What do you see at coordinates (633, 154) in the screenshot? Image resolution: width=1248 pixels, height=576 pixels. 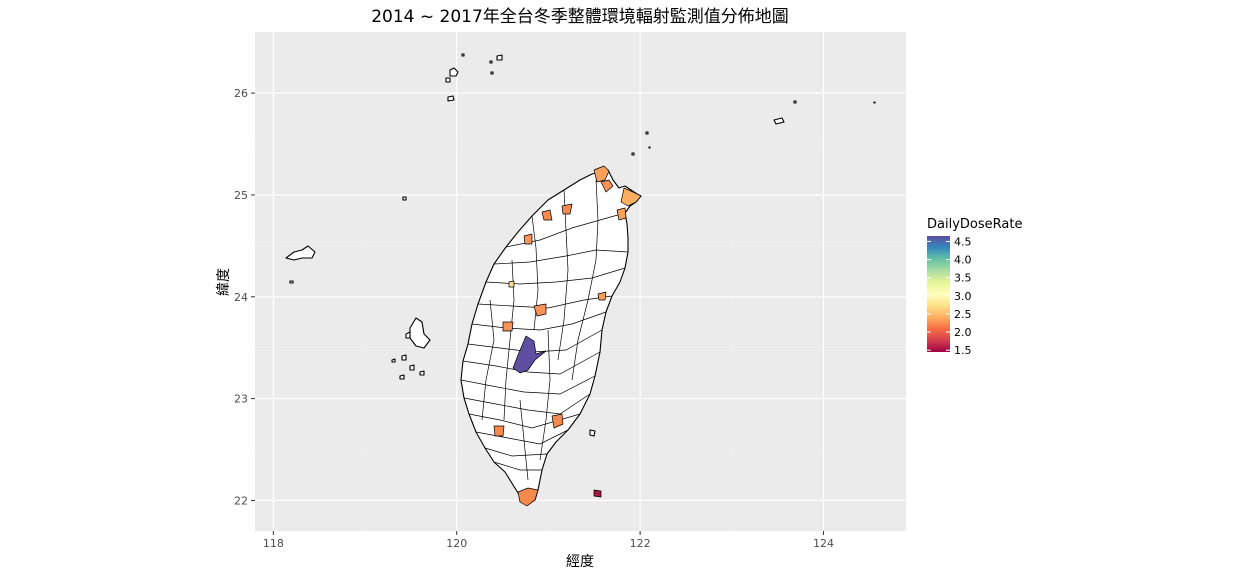 I see `islet-mianhua` at bounding box center [633, 154].